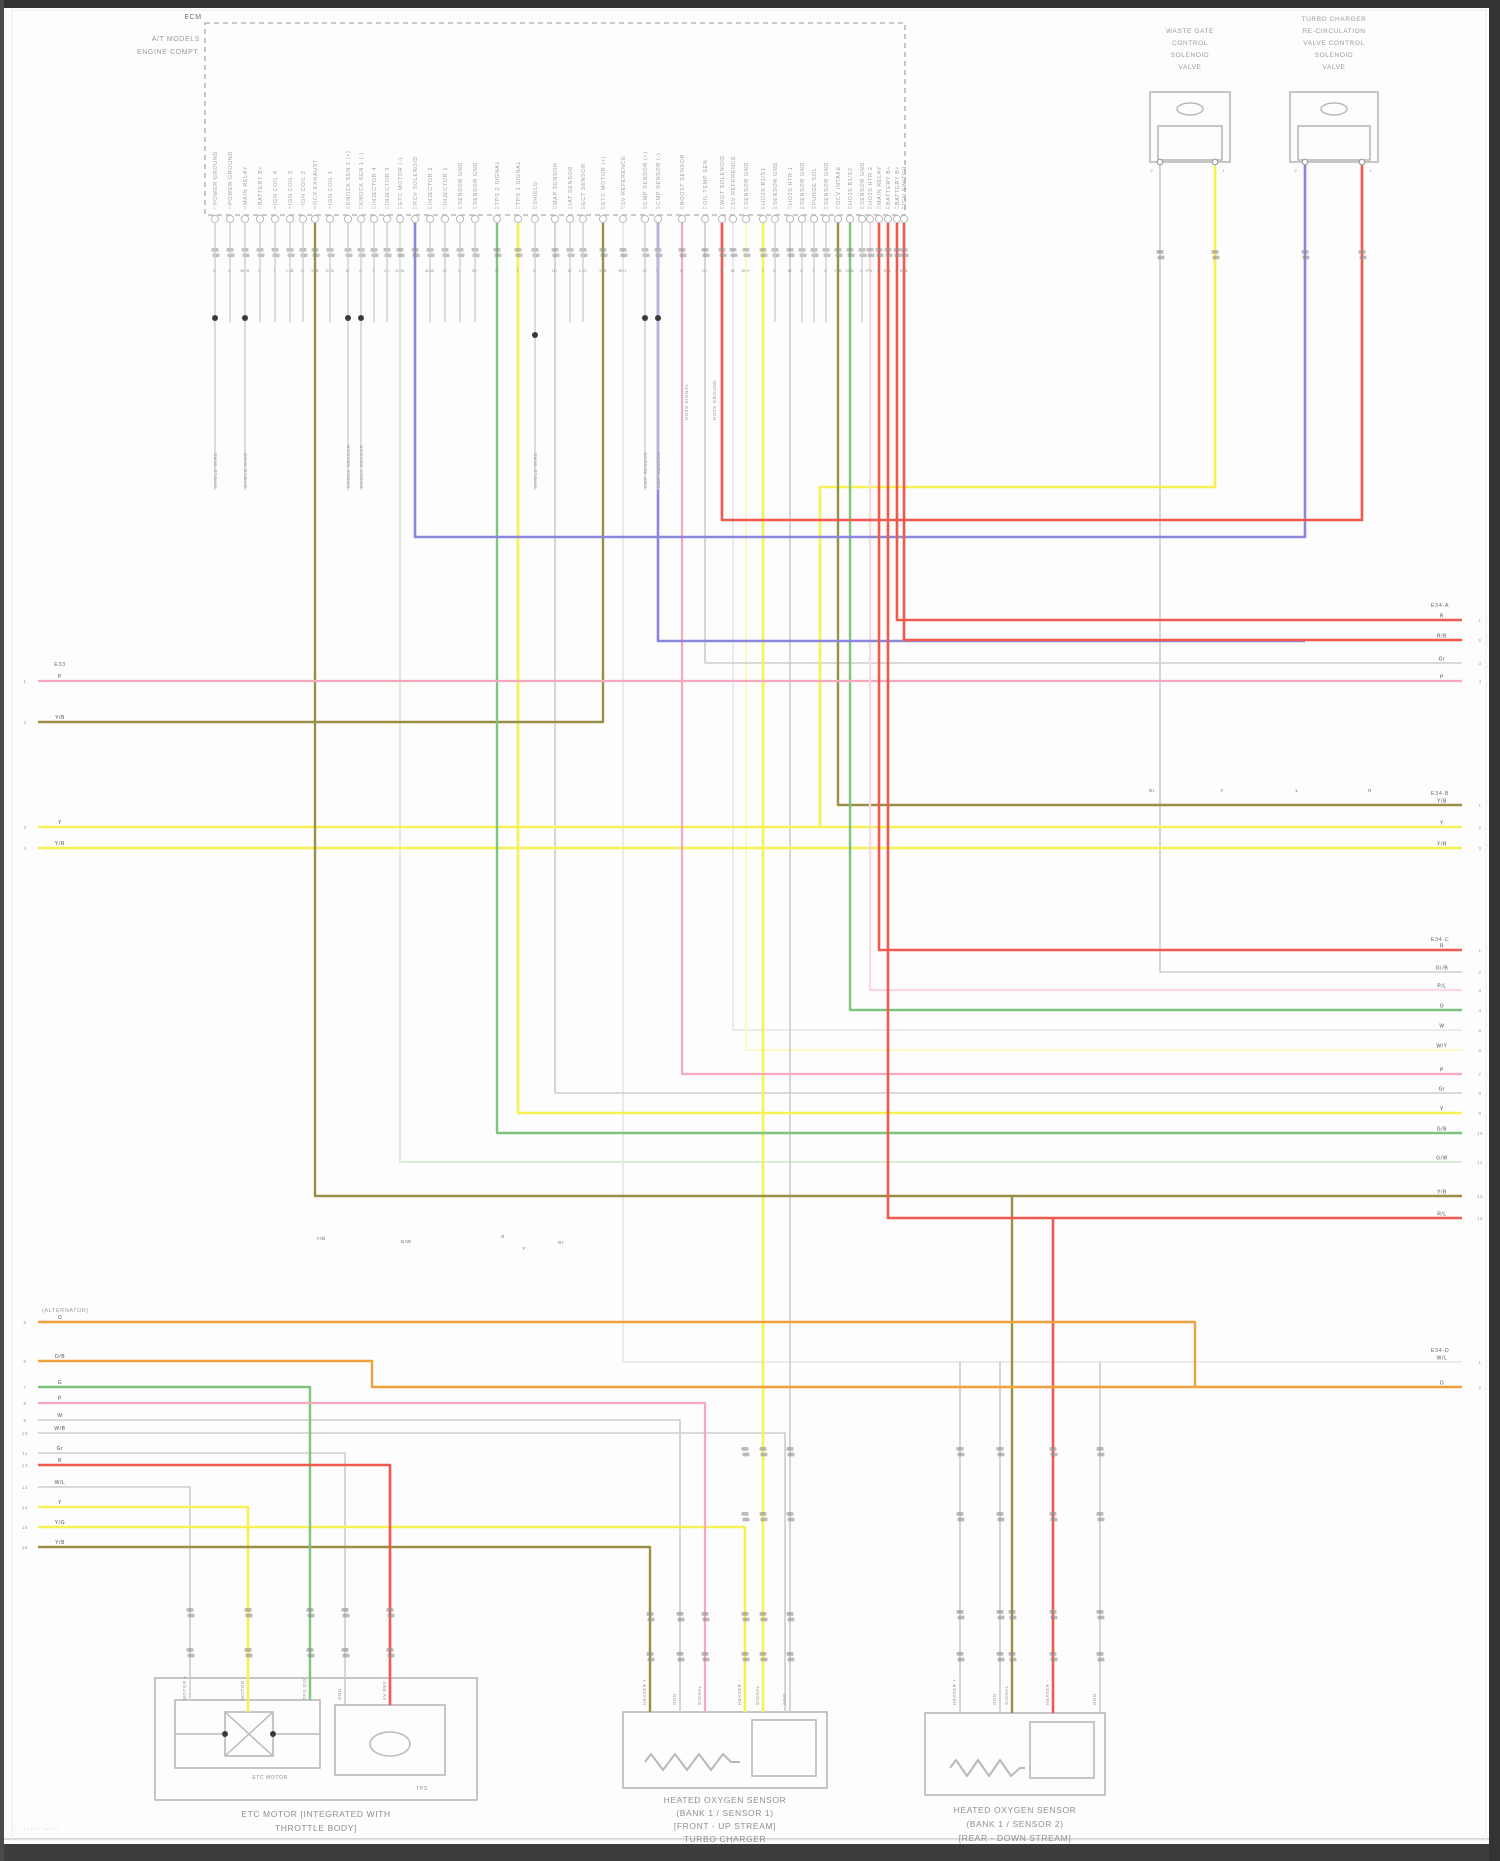  I want to click on solenoid-2-box, so click(1334, 127).